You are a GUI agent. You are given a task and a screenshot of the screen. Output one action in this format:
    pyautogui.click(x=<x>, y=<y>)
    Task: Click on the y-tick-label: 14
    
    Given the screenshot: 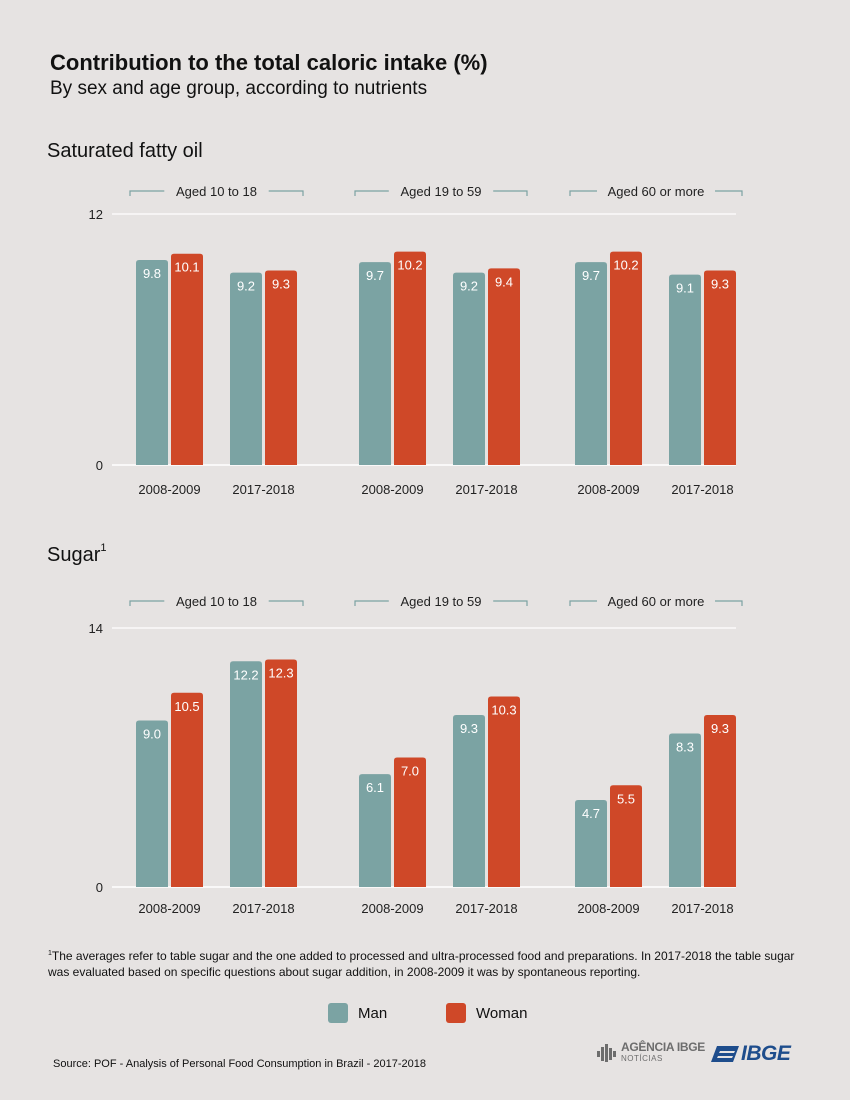 What is the action you would take?
    pyautogui.click(x=96, y=628)
    